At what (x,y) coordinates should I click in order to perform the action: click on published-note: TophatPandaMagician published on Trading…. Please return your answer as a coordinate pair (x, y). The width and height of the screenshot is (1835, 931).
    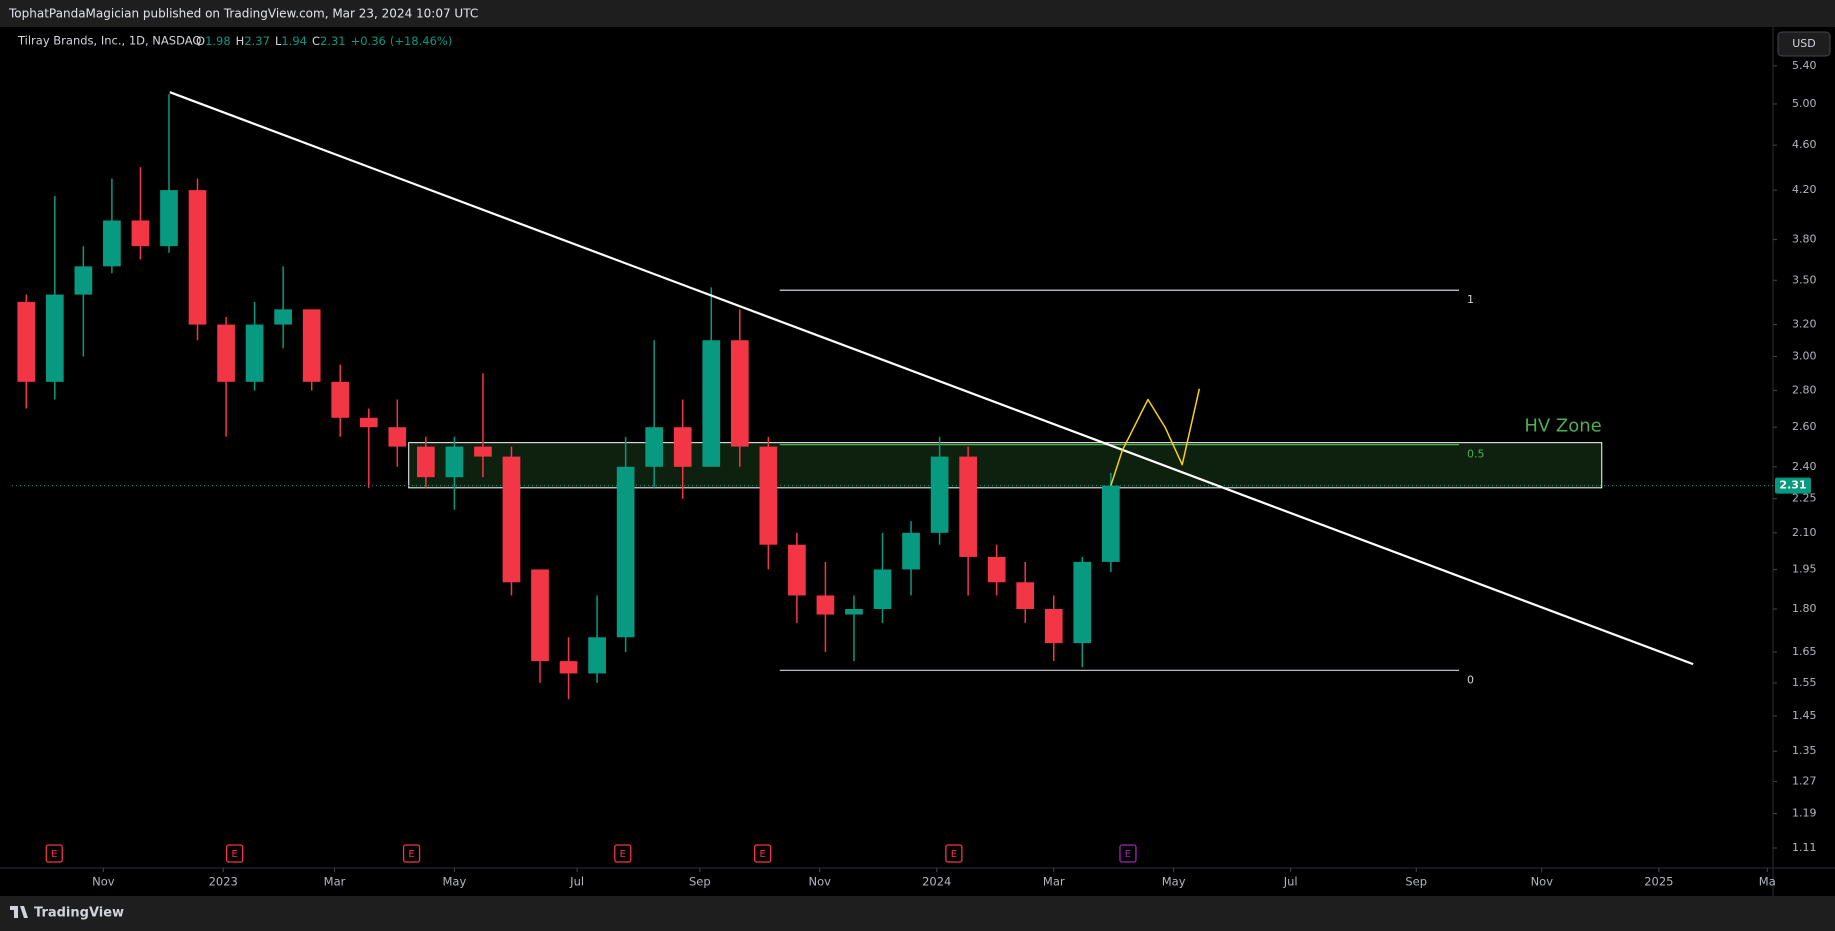
    Looking at the image, I should click on (243, 14).